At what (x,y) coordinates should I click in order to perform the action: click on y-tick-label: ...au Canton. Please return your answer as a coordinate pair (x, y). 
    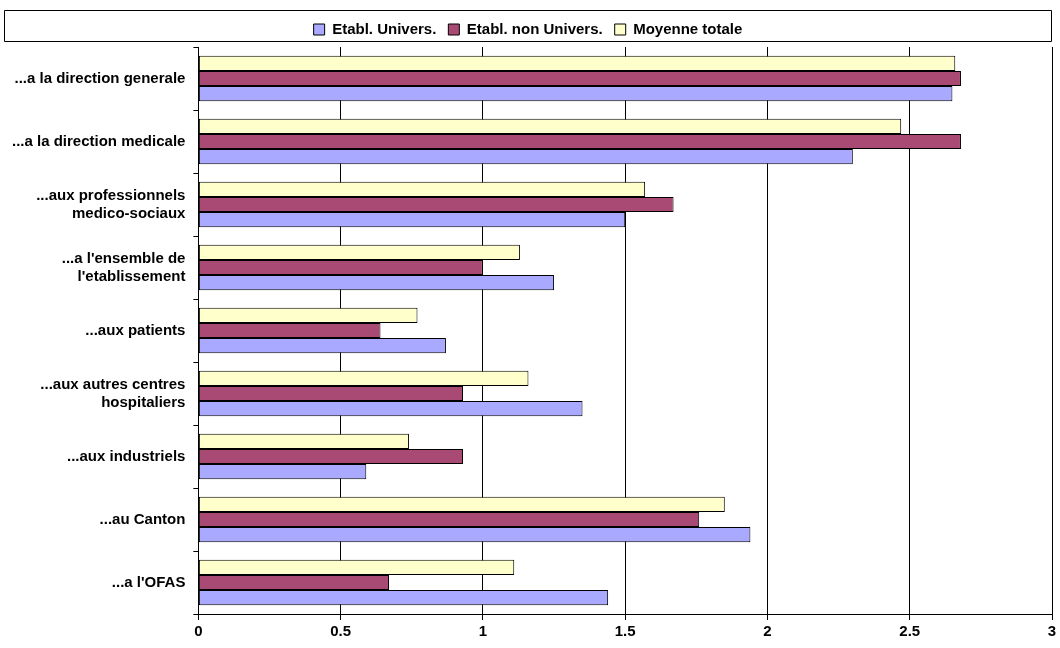
    Looking at the image, I should click on (142, 518).